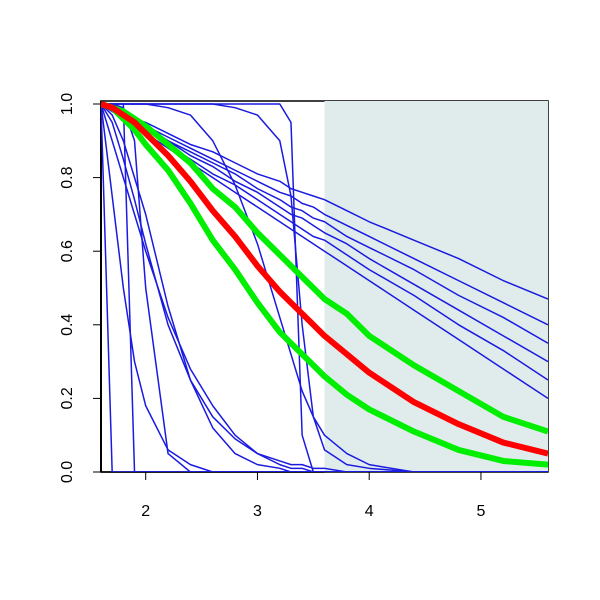 The width and height of the screenshot is (600, 600). Describe the element at coordinates (67, 251) in the screenshot. I see `y-tick-label: 0.6` at that location.